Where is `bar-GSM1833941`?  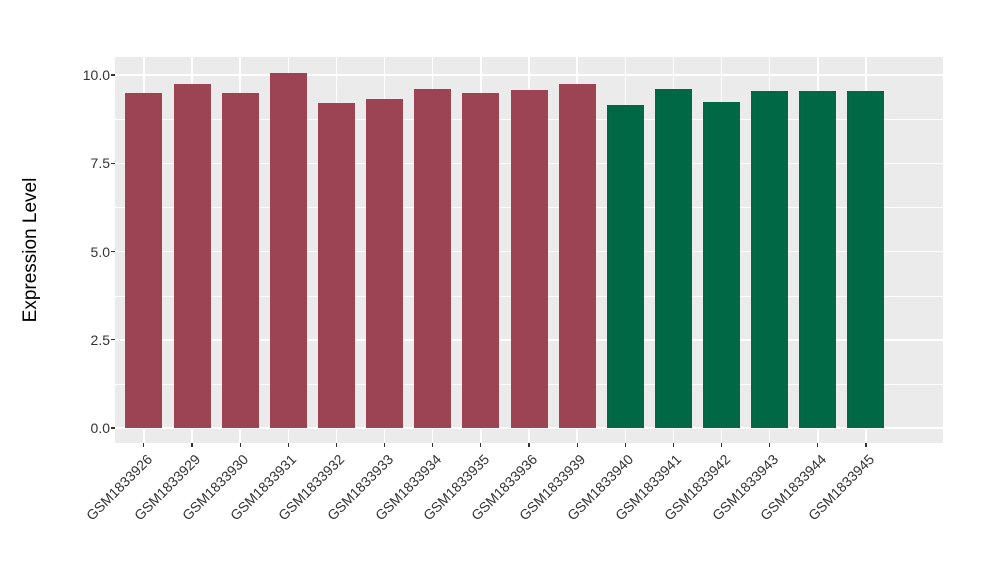
bar-GSM1833941 is located at coordinates (673, 258).